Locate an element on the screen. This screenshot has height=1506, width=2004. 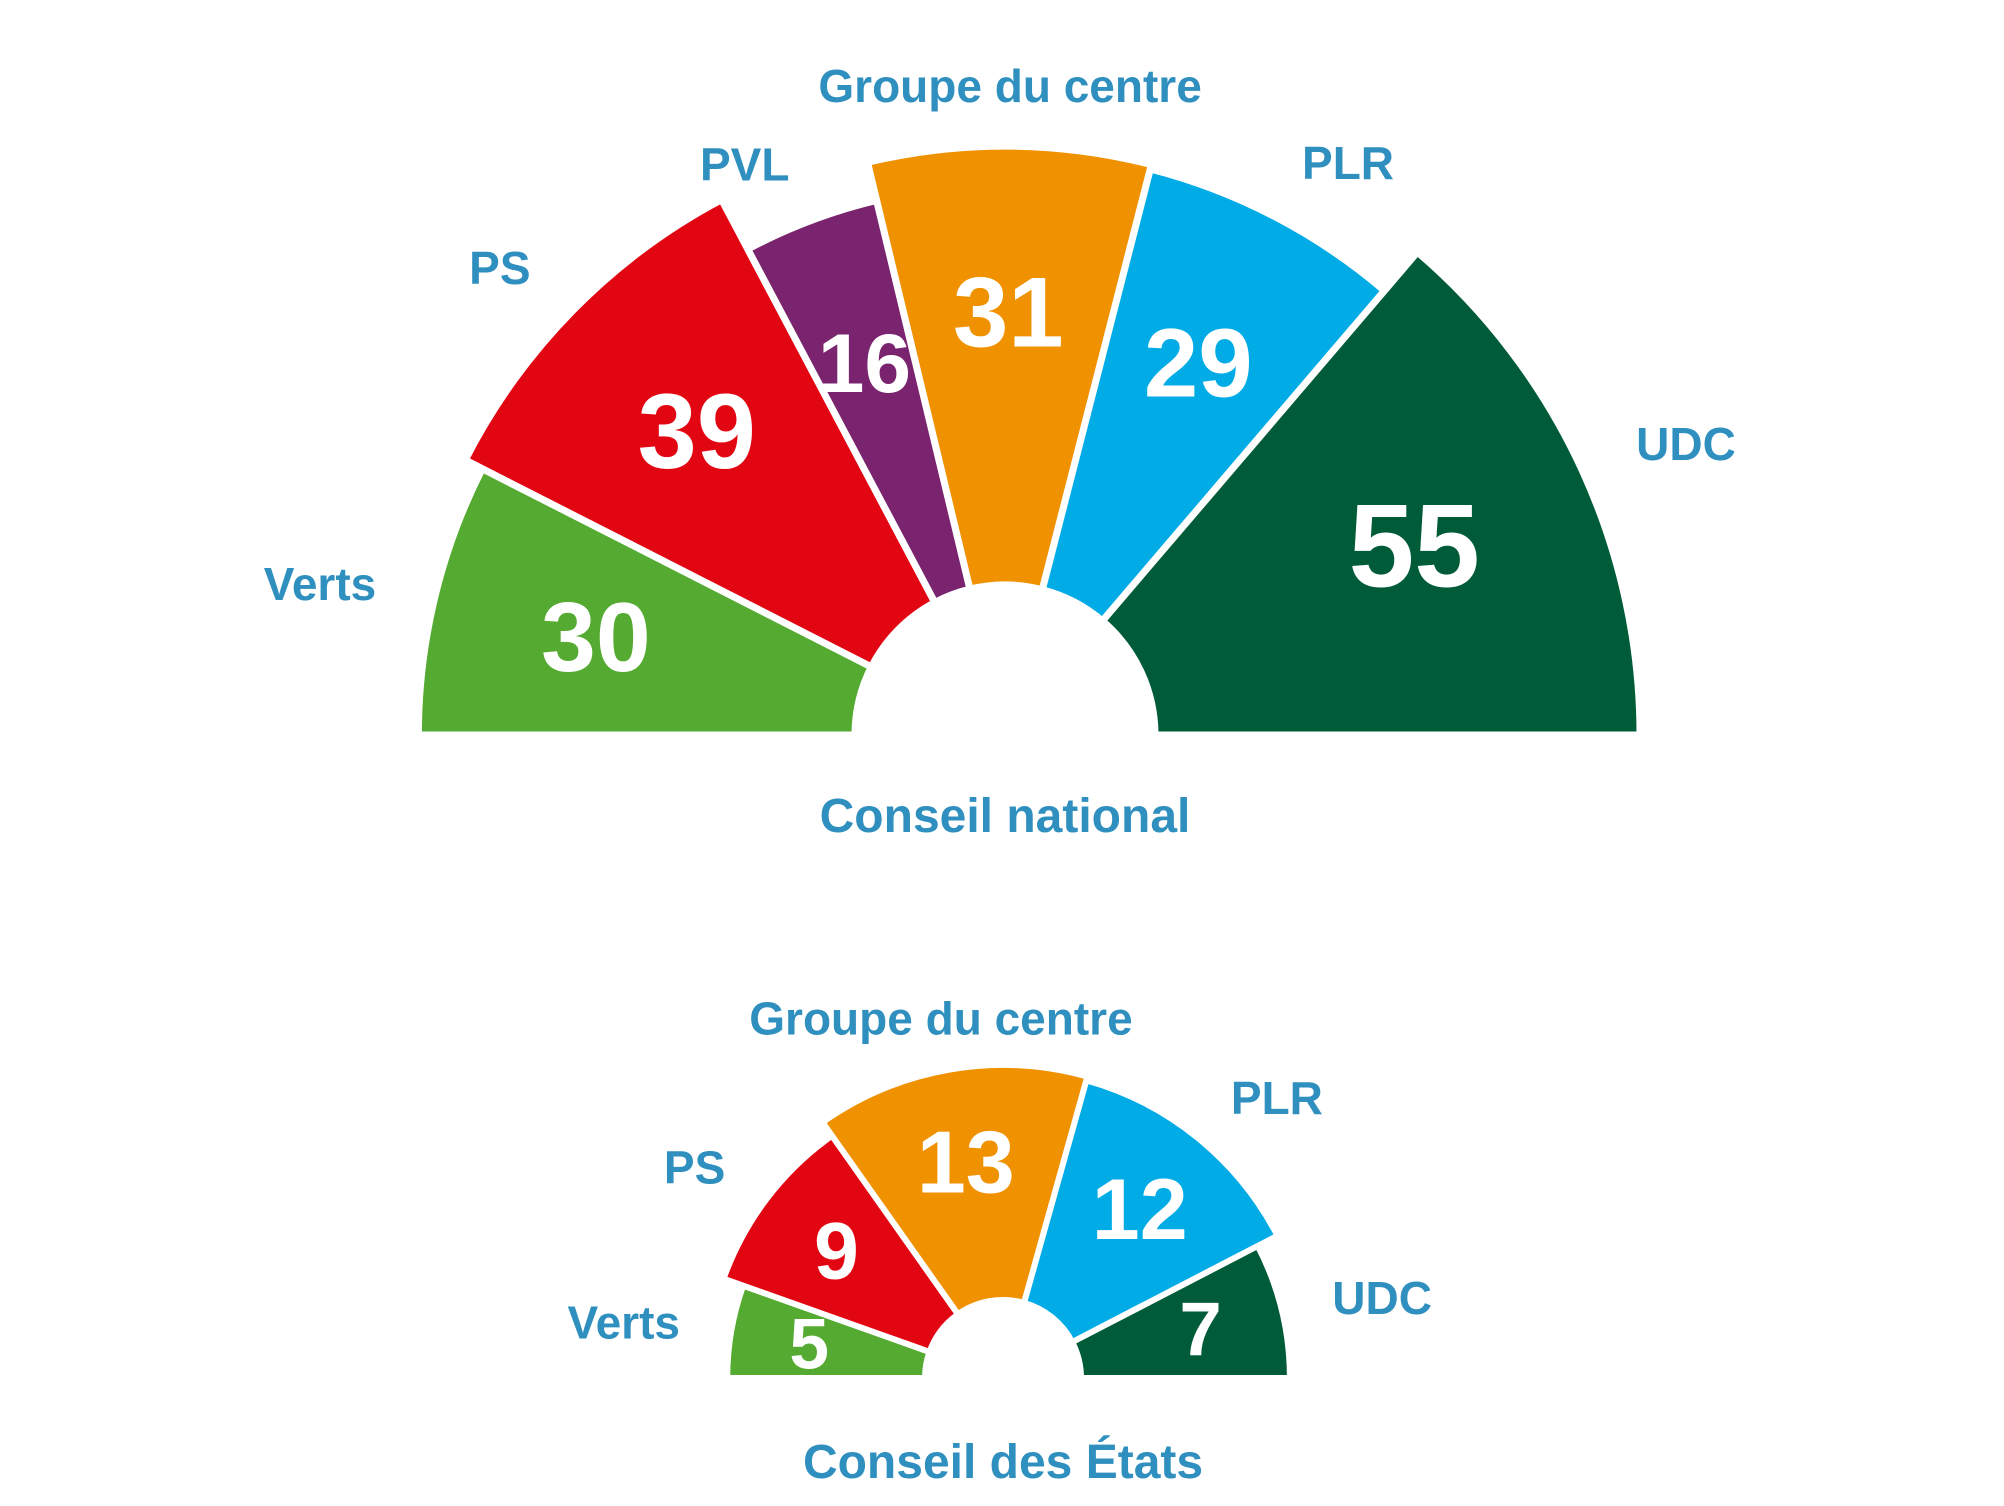
slice-verts is located at coordinates (644, 602).